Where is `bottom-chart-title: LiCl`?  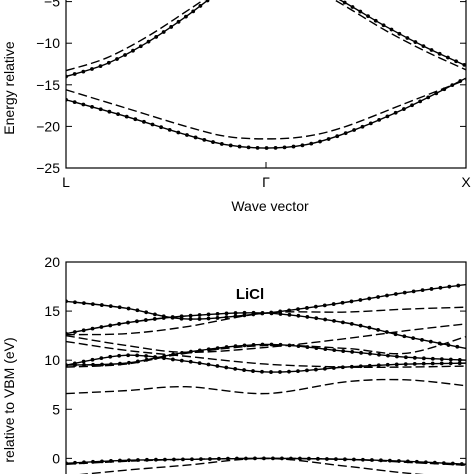
bottom-chart-title: LiCl is located at coordinates (250, 294).